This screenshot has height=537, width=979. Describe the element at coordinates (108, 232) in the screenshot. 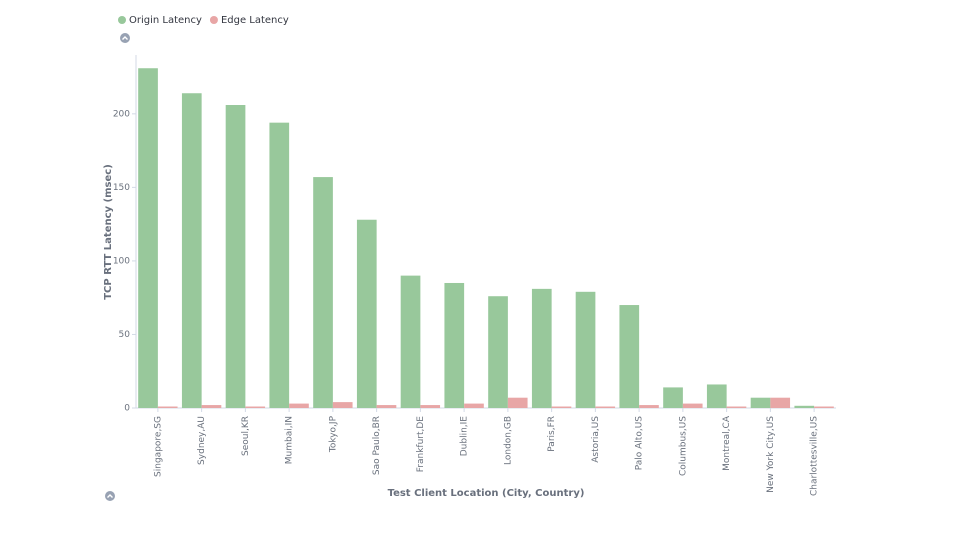

I see `y-axis-title: TCP RTT Latency (msec)` at that location.